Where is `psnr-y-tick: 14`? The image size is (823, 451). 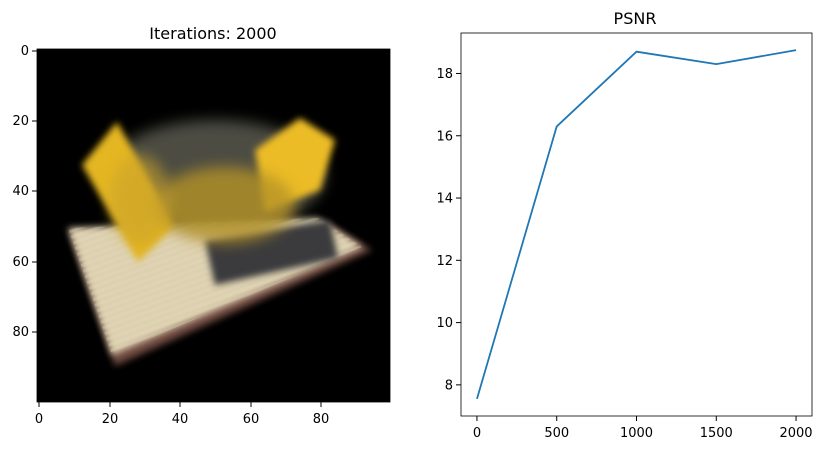 psnr-y-tick: 14 is located at coordinates (448, 199).